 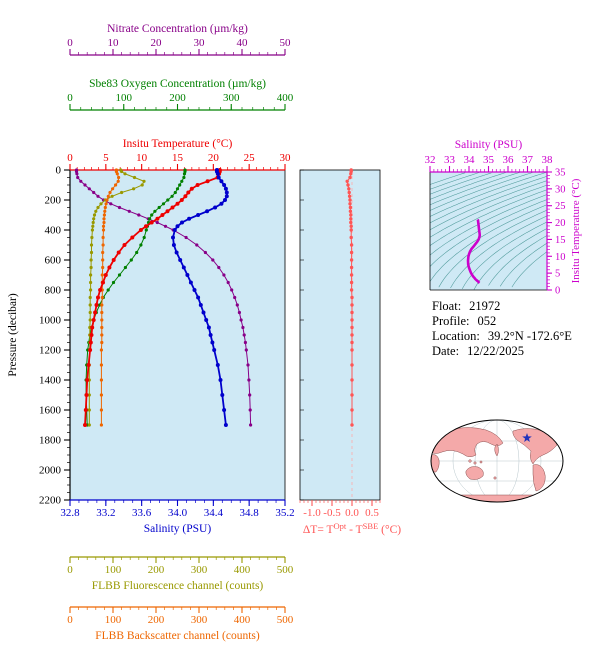 I want to click on axis-title-ts-temperature: Insitu Temperature (°C), so click(x=576, y=230).